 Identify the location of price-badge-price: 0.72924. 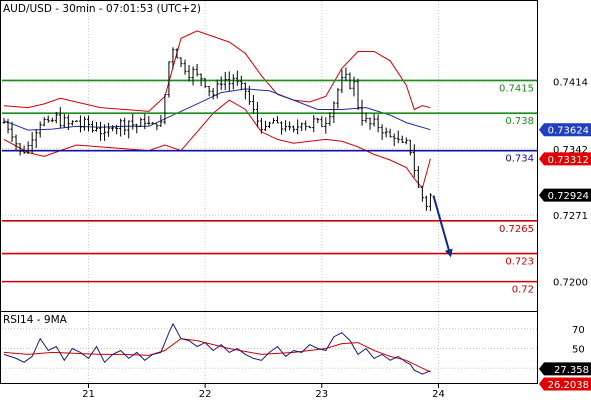
(565, 195).